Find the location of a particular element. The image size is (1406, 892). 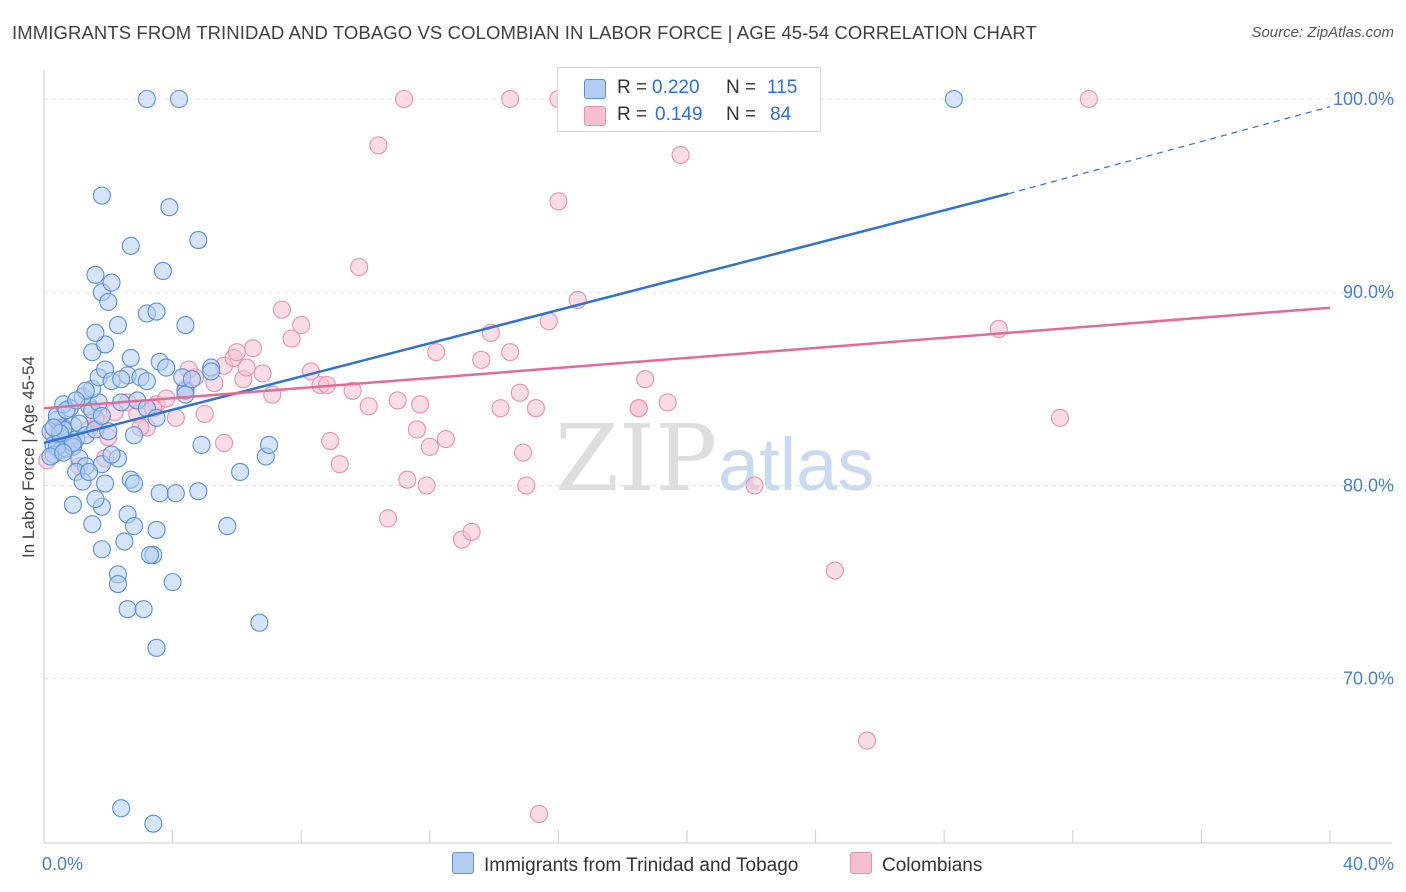

x-tick-label-0: 0.0% is located at coordinates (62, 864).